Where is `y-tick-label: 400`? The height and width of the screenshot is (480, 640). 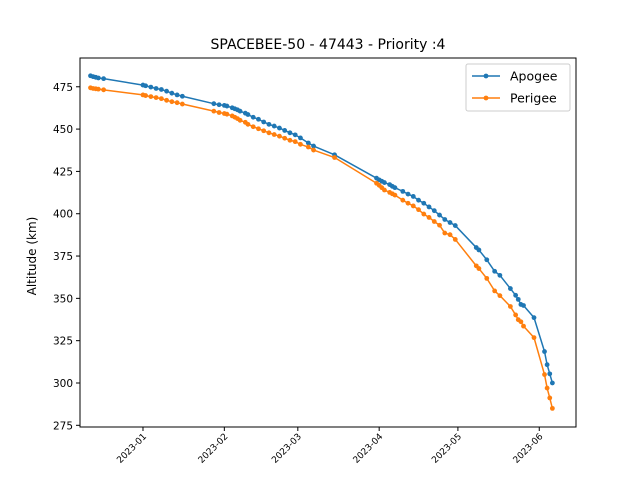
y-tick-label: 400 is located at coordinates (63, 215).